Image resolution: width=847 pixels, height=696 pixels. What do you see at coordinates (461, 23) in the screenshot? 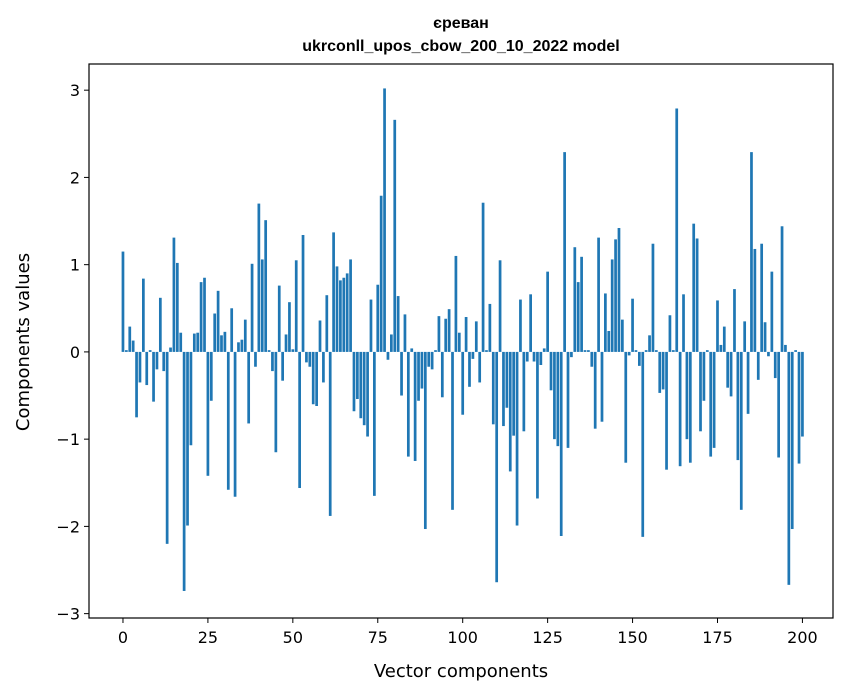
I see `chart-title-line1: єреван` at bounding box center [461, 23].